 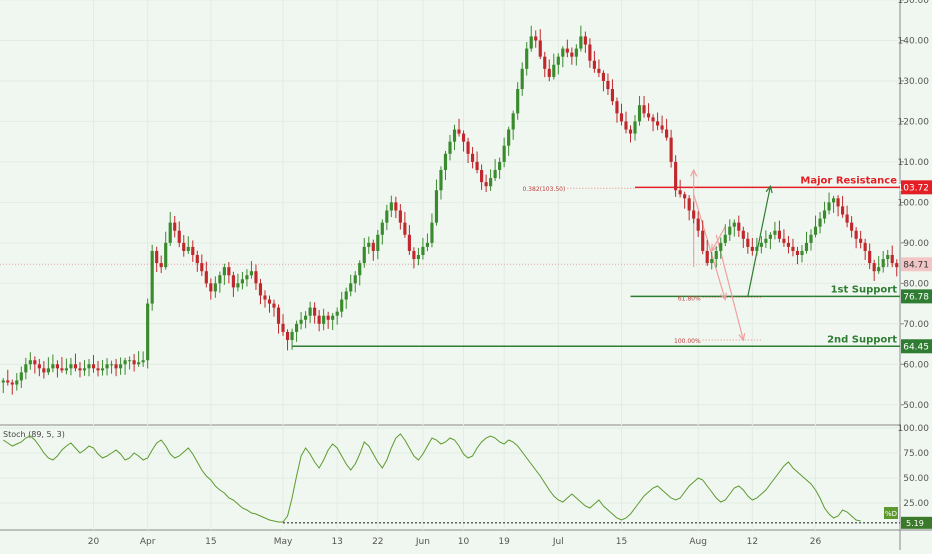 I want to click on y-tick-label: 50.00, so click(x=916, y=406).